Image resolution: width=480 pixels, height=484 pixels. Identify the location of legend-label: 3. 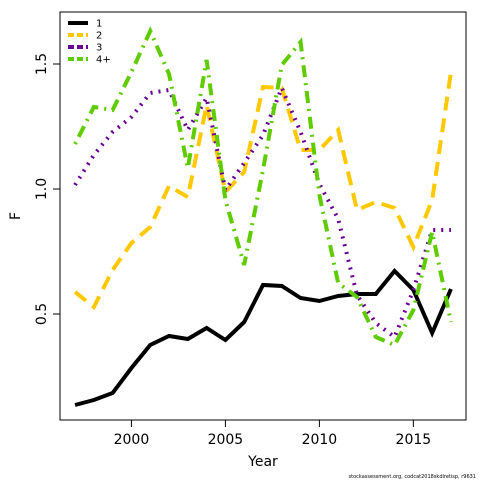
(99, 48).